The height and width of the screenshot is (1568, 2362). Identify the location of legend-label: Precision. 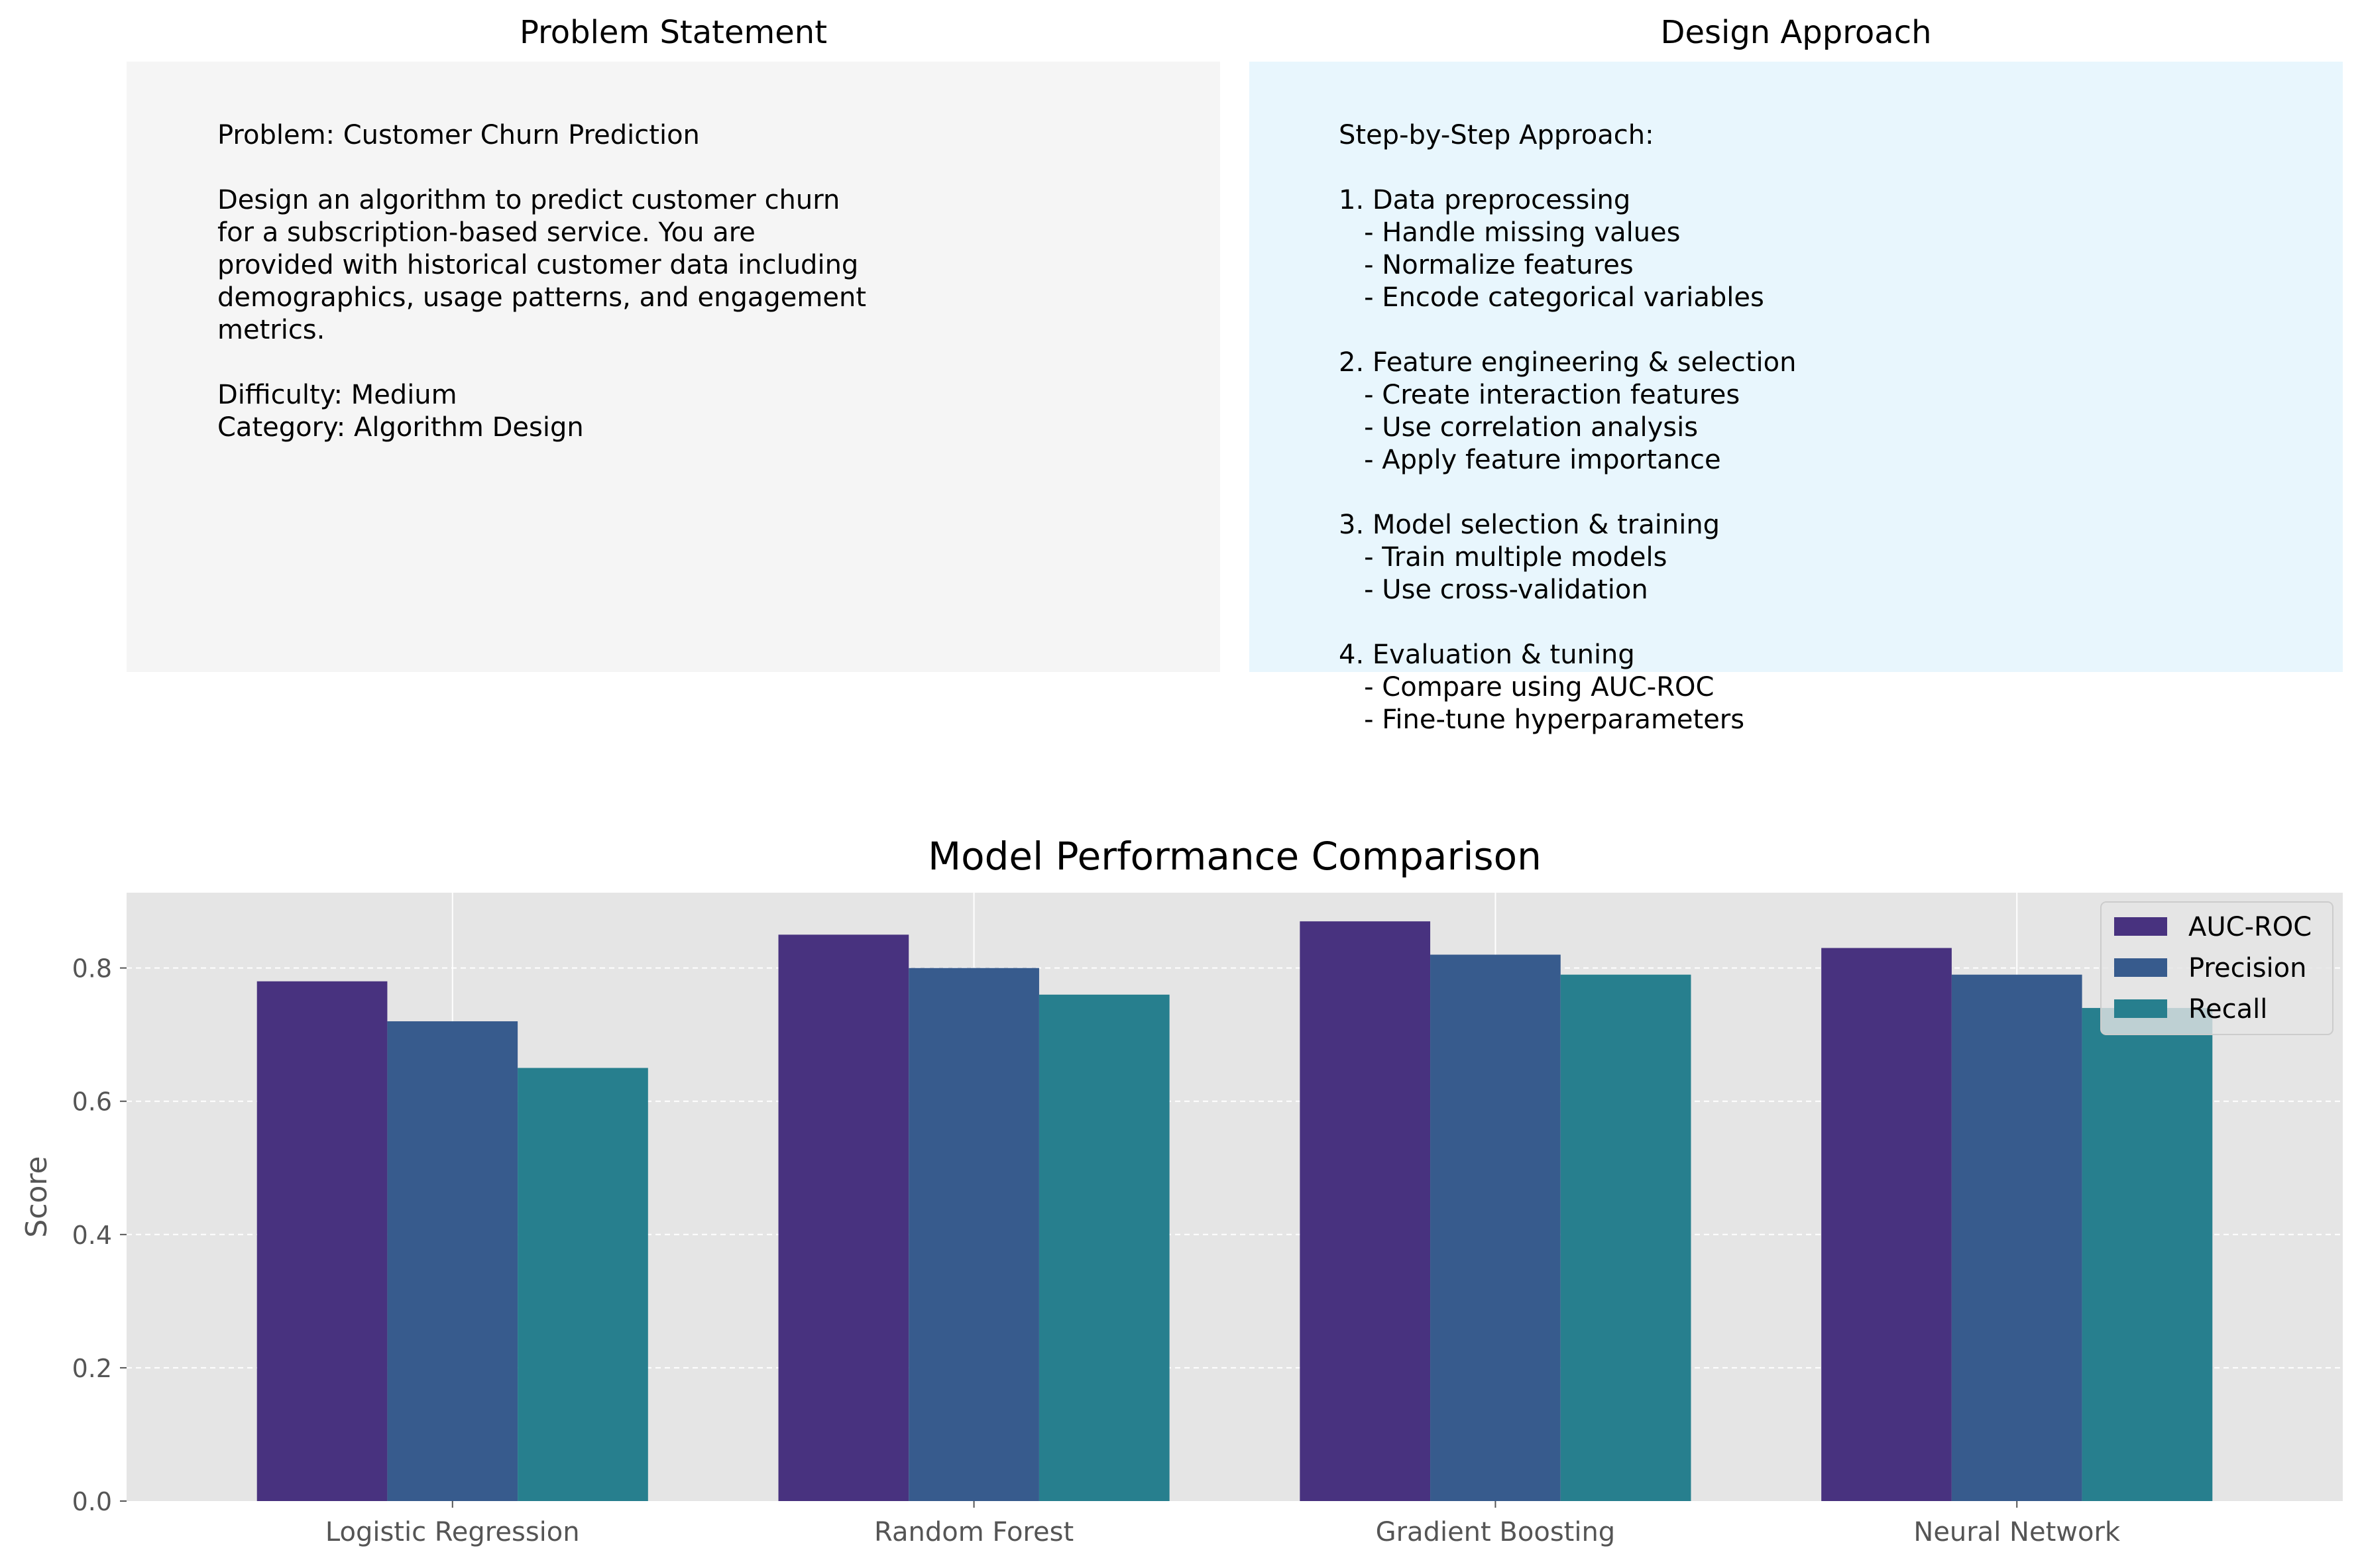
(2247, 968).